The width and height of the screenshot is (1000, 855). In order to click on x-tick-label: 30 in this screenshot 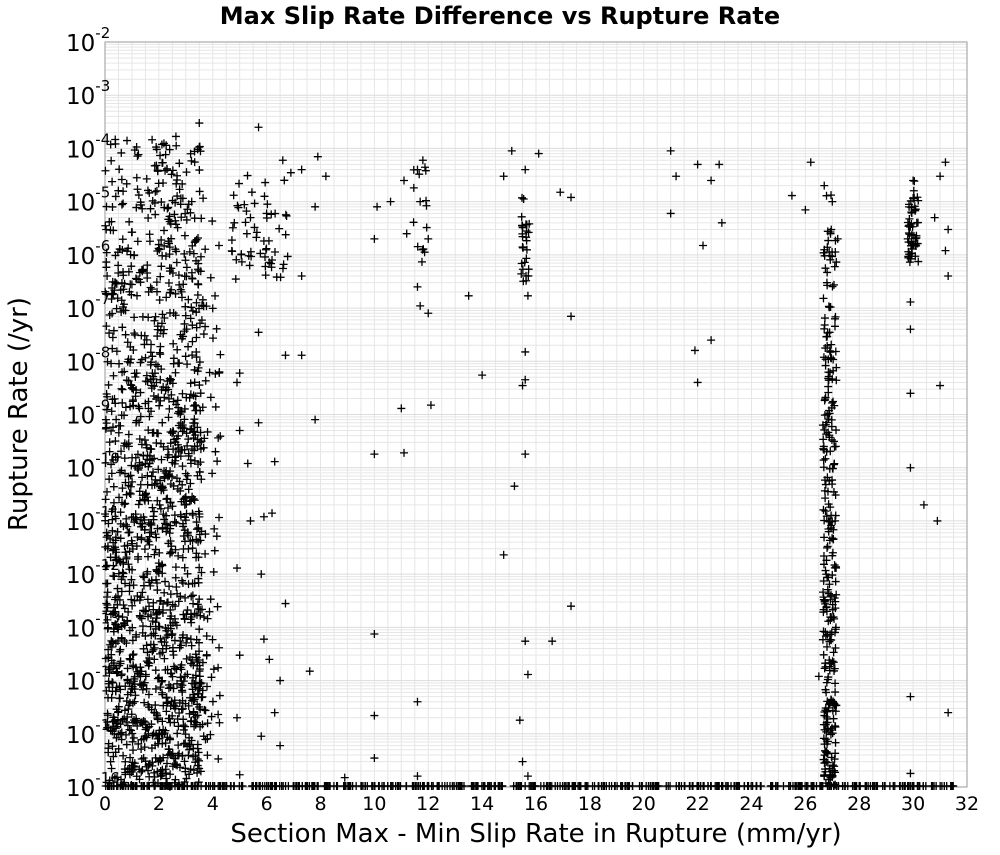, I will do `click(913, 804)`.